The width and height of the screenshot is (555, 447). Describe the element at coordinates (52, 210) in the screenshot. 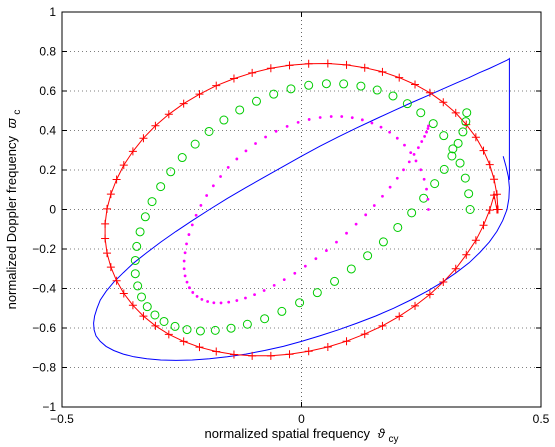

I see `y-tick-label: 0` at that location.